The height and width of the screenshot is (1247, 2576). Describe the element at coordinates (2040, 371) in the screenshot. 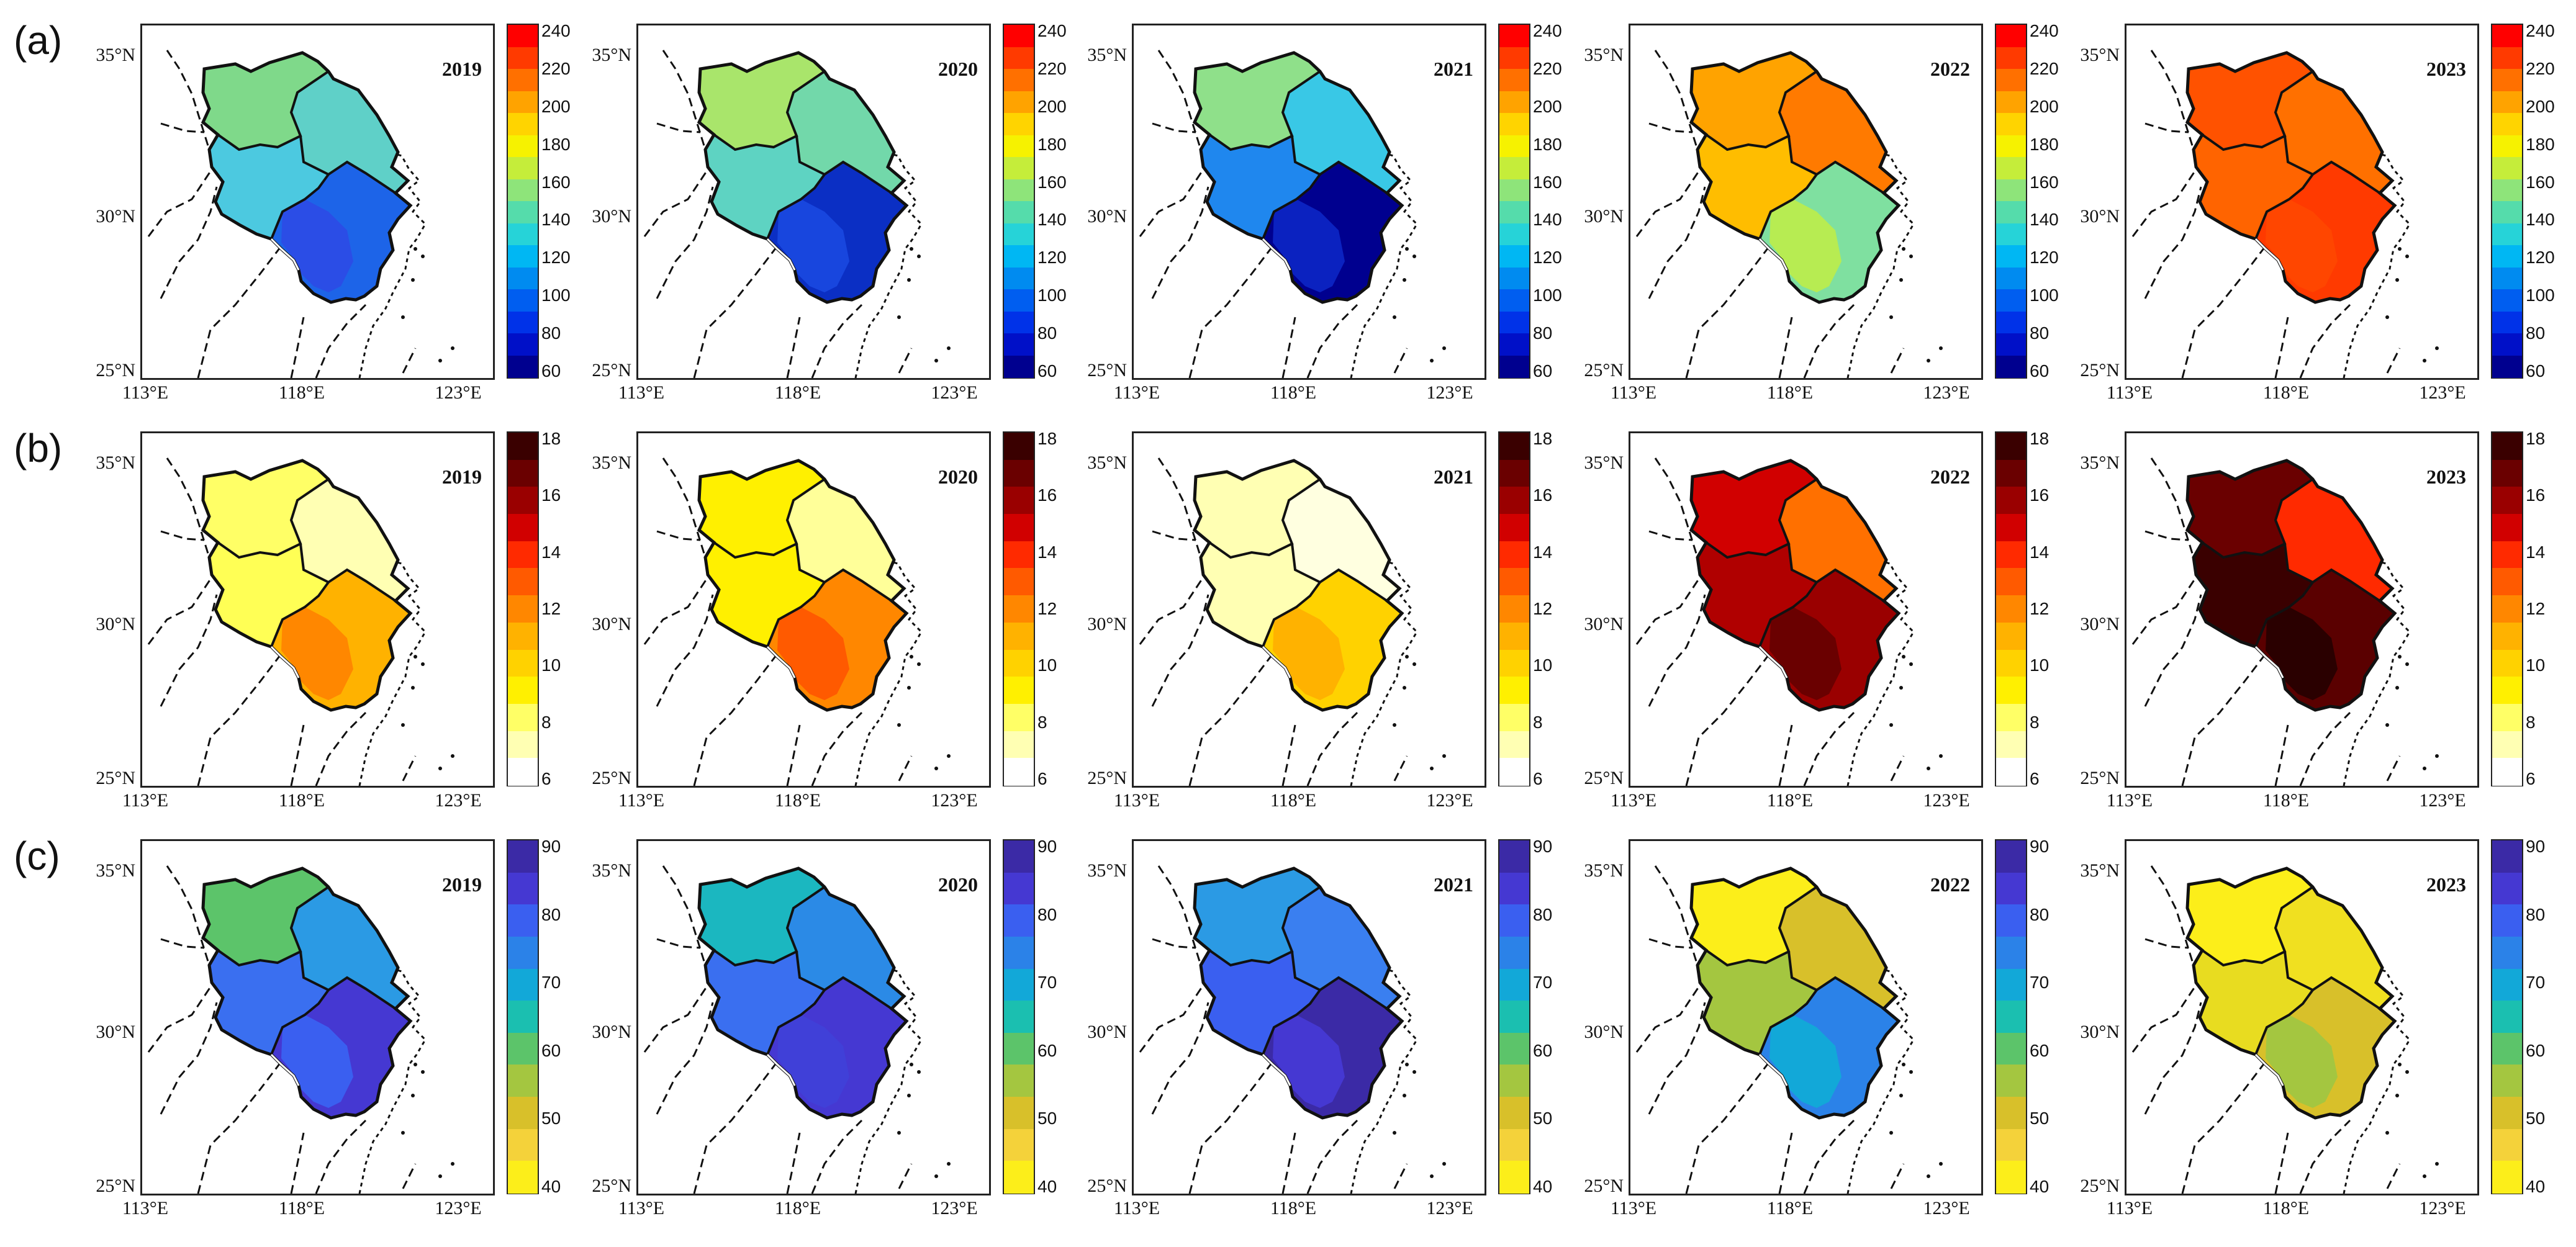

I see `colorbar-tick-label: 60` at that location.